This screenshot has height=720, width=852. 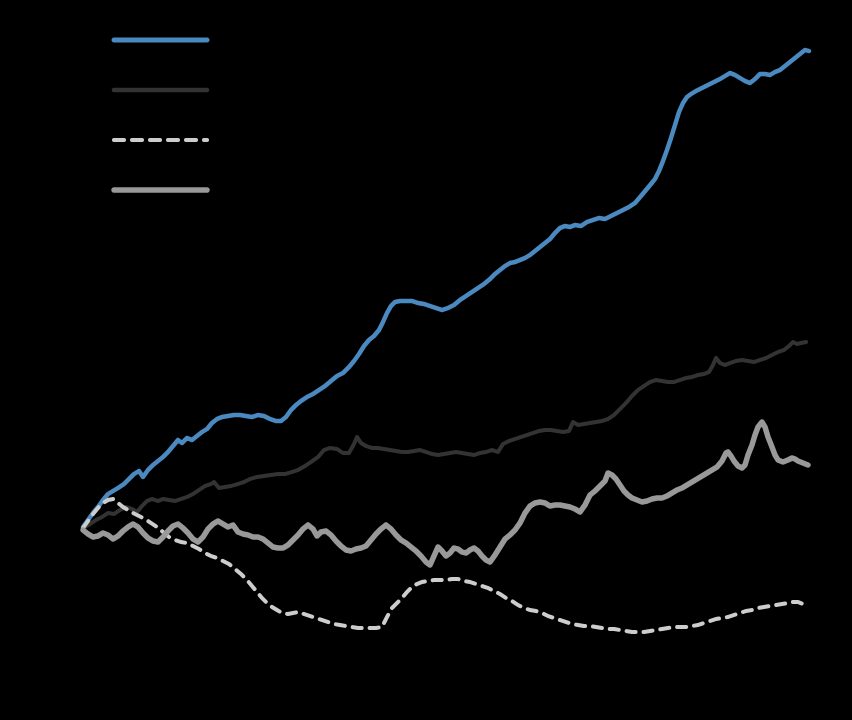 What do you see at coordinates (160, 115) in the screenshot?
I see `legend` at bounding box center [160, 115].